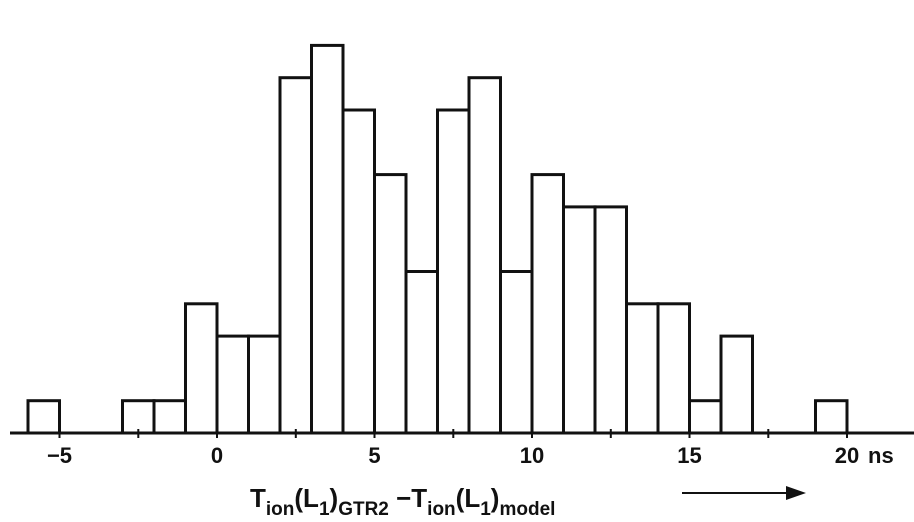 This screenshot has width=914, height=522. I want to click on x-axis-arrow: →, so click(744, 493).